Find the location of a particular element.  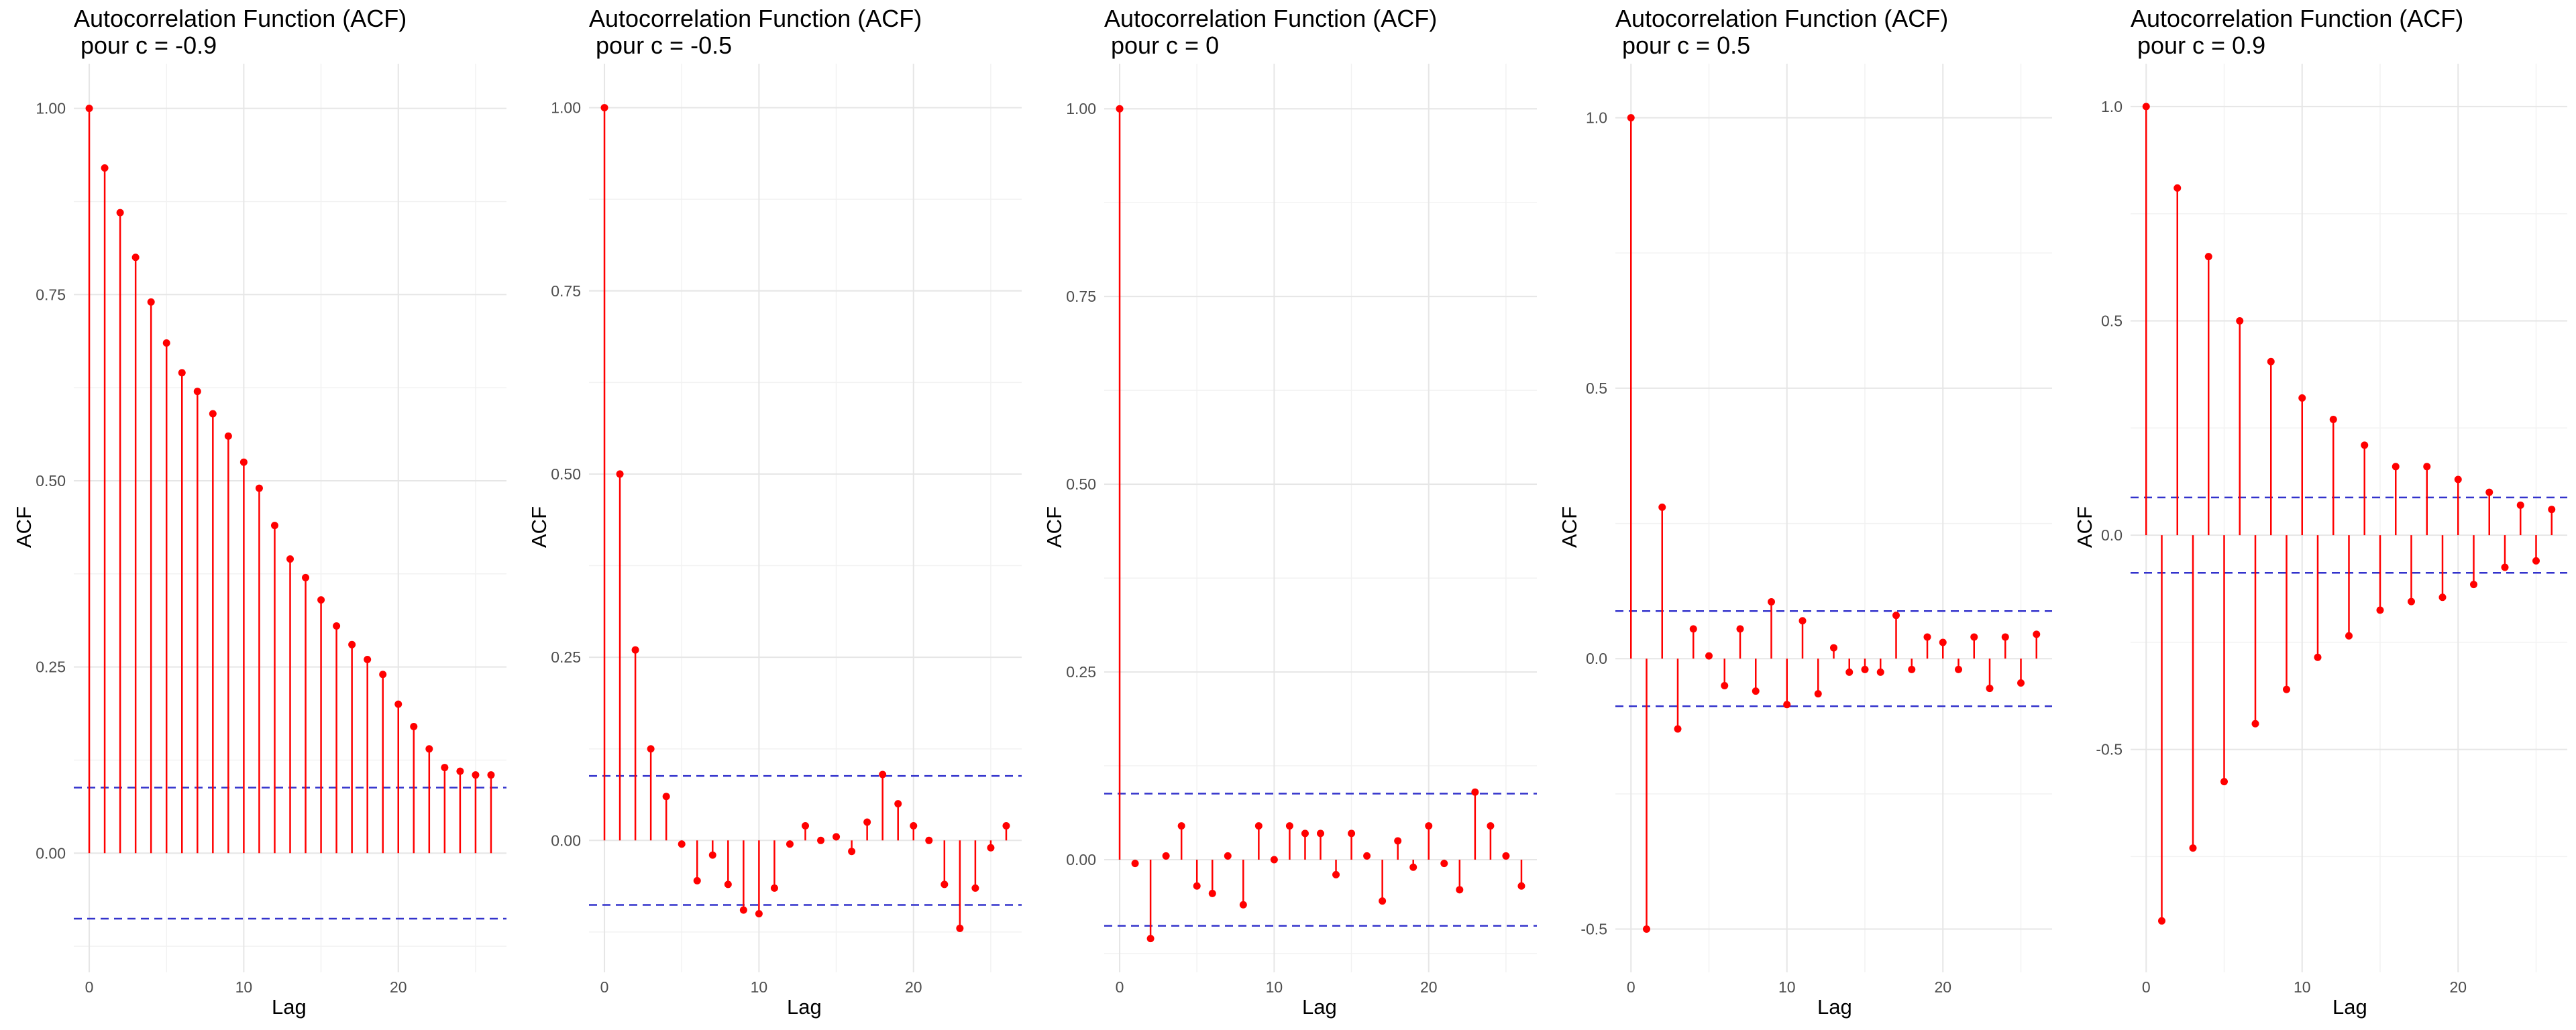

x-tick-label: 10 is located at coordinates (759, 987).